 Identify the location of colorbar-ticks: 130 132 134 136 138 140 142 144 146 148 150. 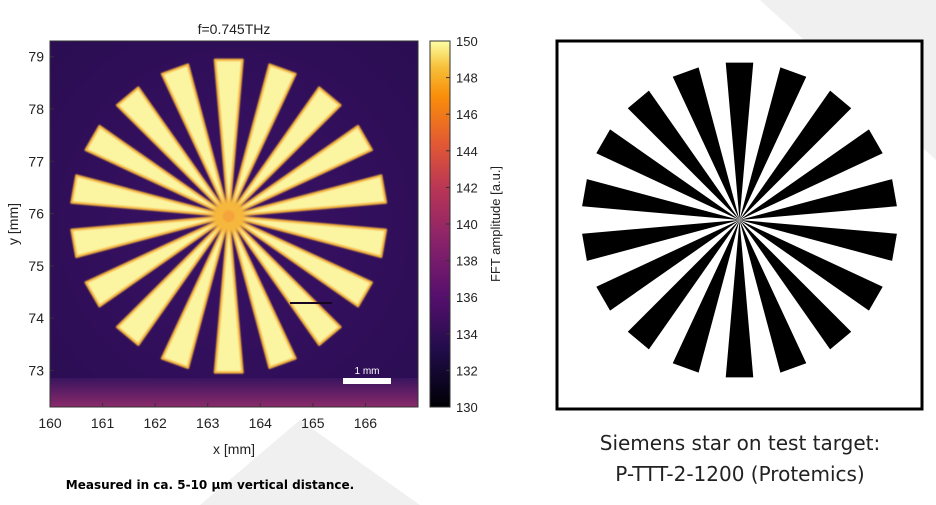
(462, 224).